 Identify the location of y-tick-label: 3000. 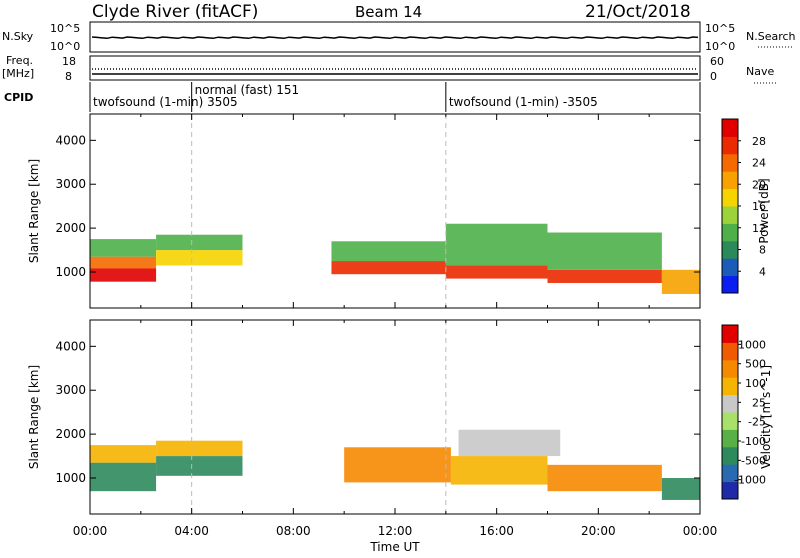
(70, 184).